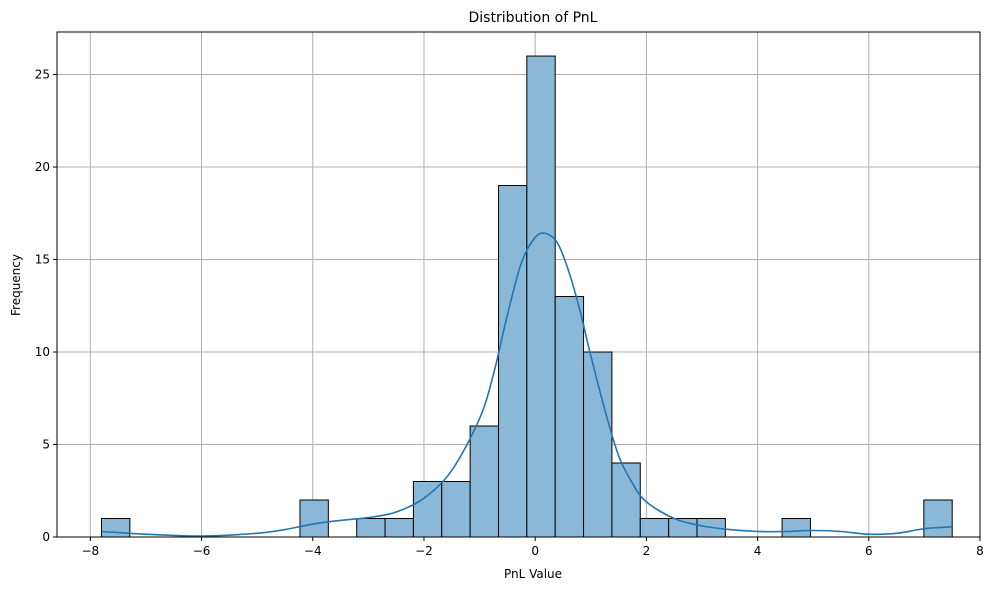  Describe the element at coordinates (91, 551) in the screenshot. I see `x-tick-label: −8` at that location.